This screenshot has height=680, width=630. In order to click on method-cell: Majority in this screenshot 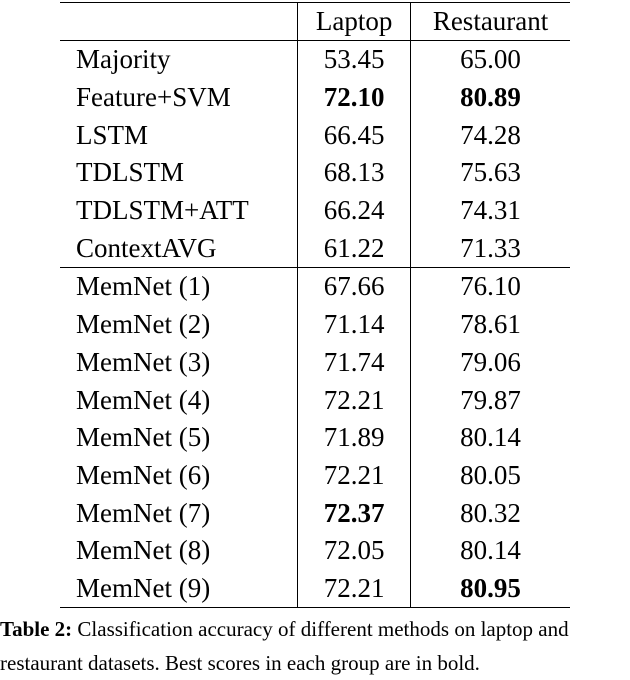, I will do `click(123, 59)`.